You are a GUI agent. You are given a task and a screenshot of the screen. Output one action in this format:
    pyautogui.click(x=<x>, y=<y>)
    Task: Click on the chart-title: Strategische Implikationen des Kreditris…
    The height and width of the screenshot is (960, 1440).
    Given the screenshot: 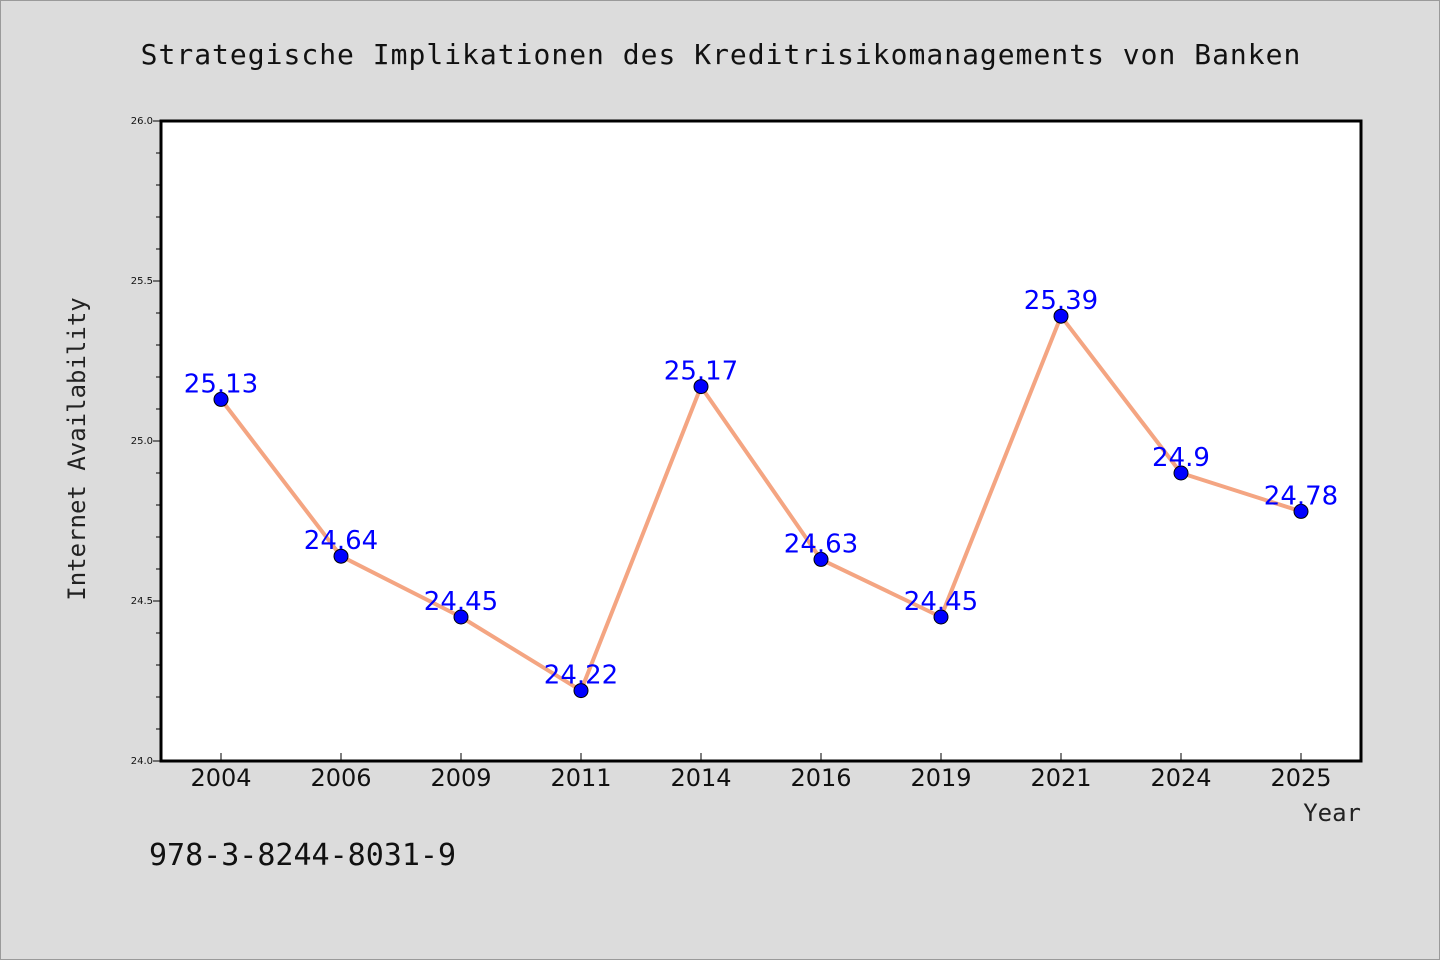 What is the action you would take?
    pyautogui.click(x=721, y=54)
    